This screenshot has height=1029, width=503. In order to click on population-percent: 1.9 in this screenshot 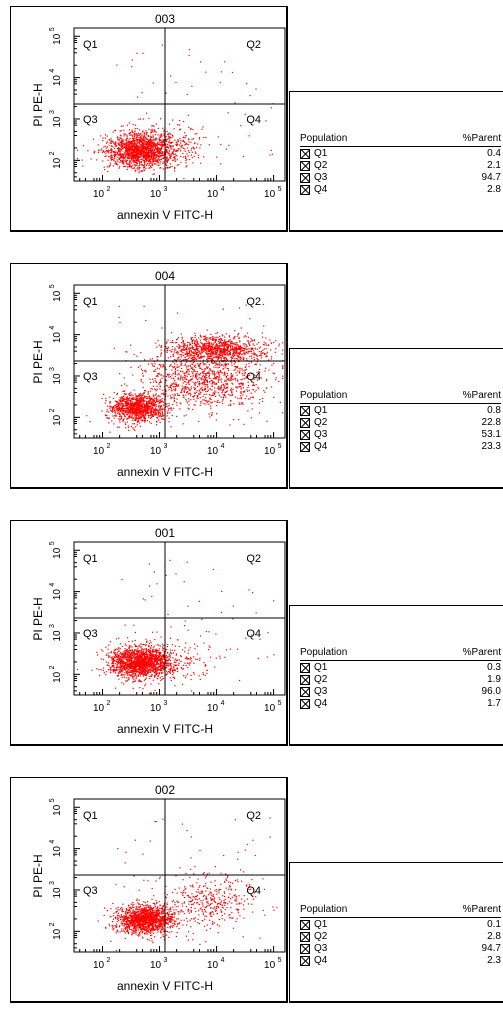, I will do `click(494, 679)`.